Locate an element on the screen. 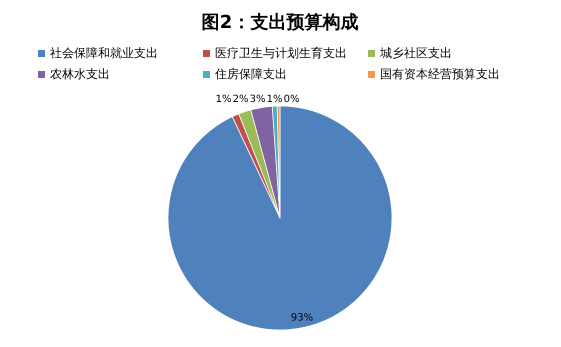 Image resolution: width=561 pixels, height=347 pixels. legend-label: 住房保障支出 is located at coordinates (250, 74).